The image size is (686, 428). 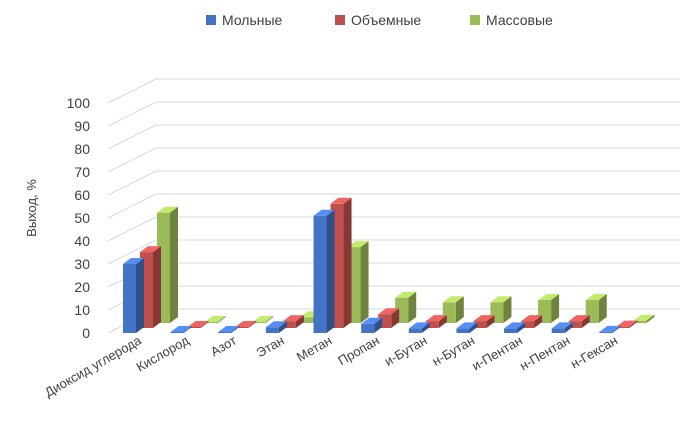 What do you see at coordinates (82, 195) in the screenshot?
I see `y-tick-label: 60` at bounding box center [82, 195].